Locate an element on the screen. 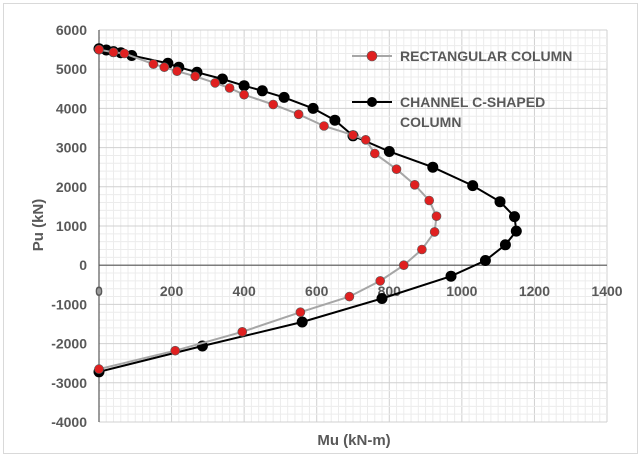  x-axis-title: Mu (kN-m) is located at coordinates (353, 440).